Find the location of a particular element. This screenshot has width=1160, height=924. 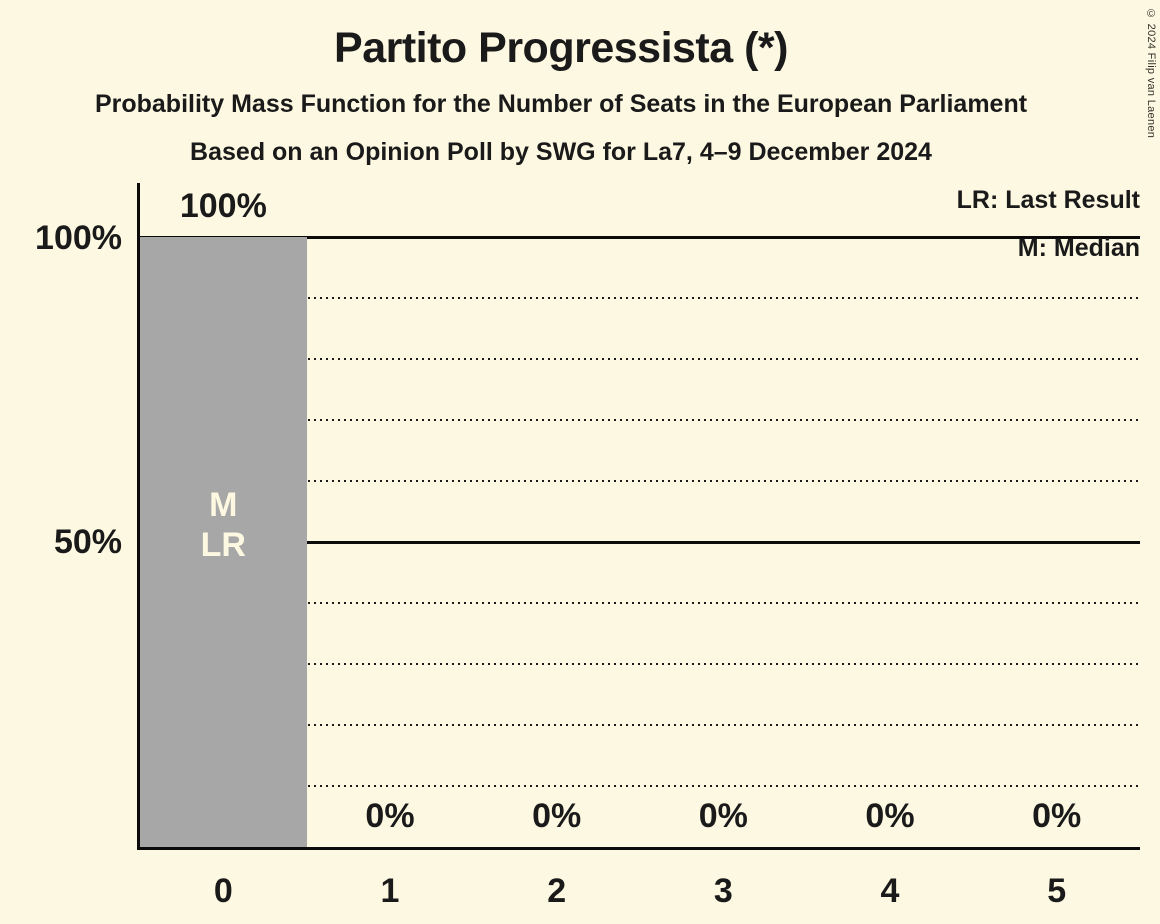

y-axis-label-100: 100% is located at coordinates (78, 238).